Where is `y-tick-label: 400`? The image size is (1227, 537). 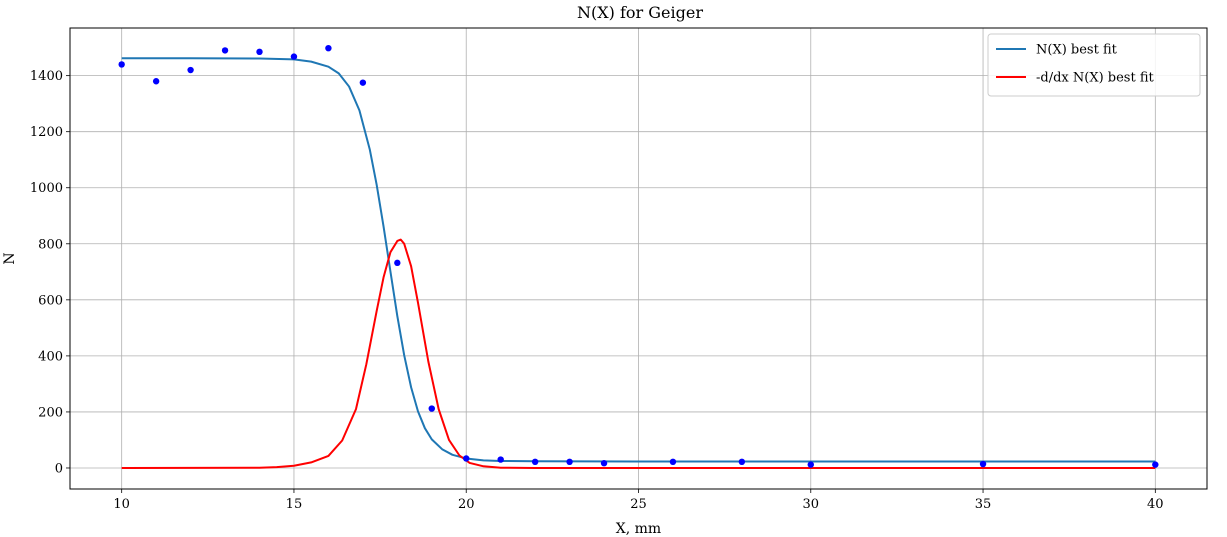 y-tick-label: 400 is located at coordinates (50, 356).